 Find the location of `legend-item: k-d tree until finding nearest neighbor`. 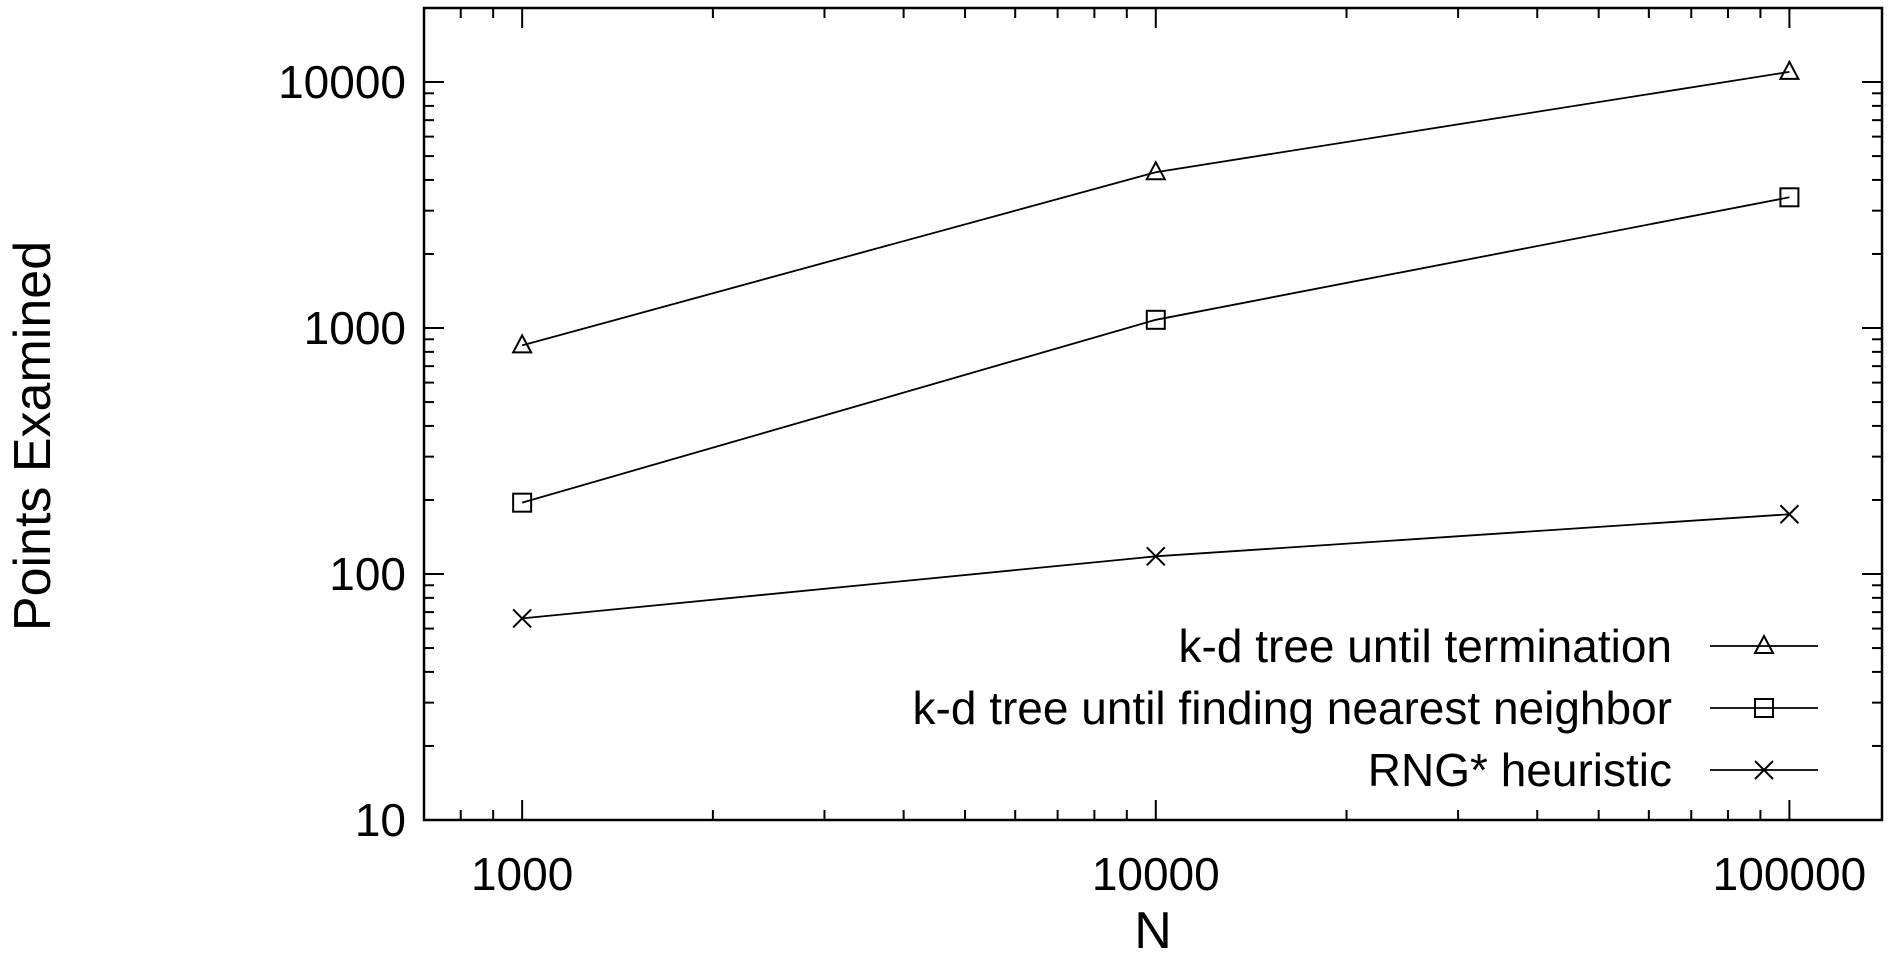

legend-item: k-d tree until finding nearest neighbor is located at coordinates (1365, 708).